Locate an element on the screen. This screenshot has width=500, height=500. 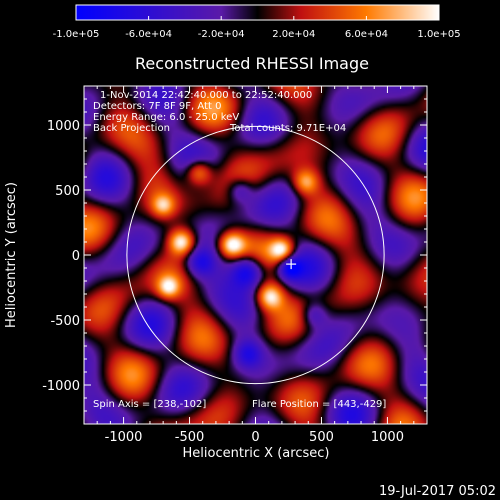
x-tick-label: -1000 is located at coordinates (124, 437).